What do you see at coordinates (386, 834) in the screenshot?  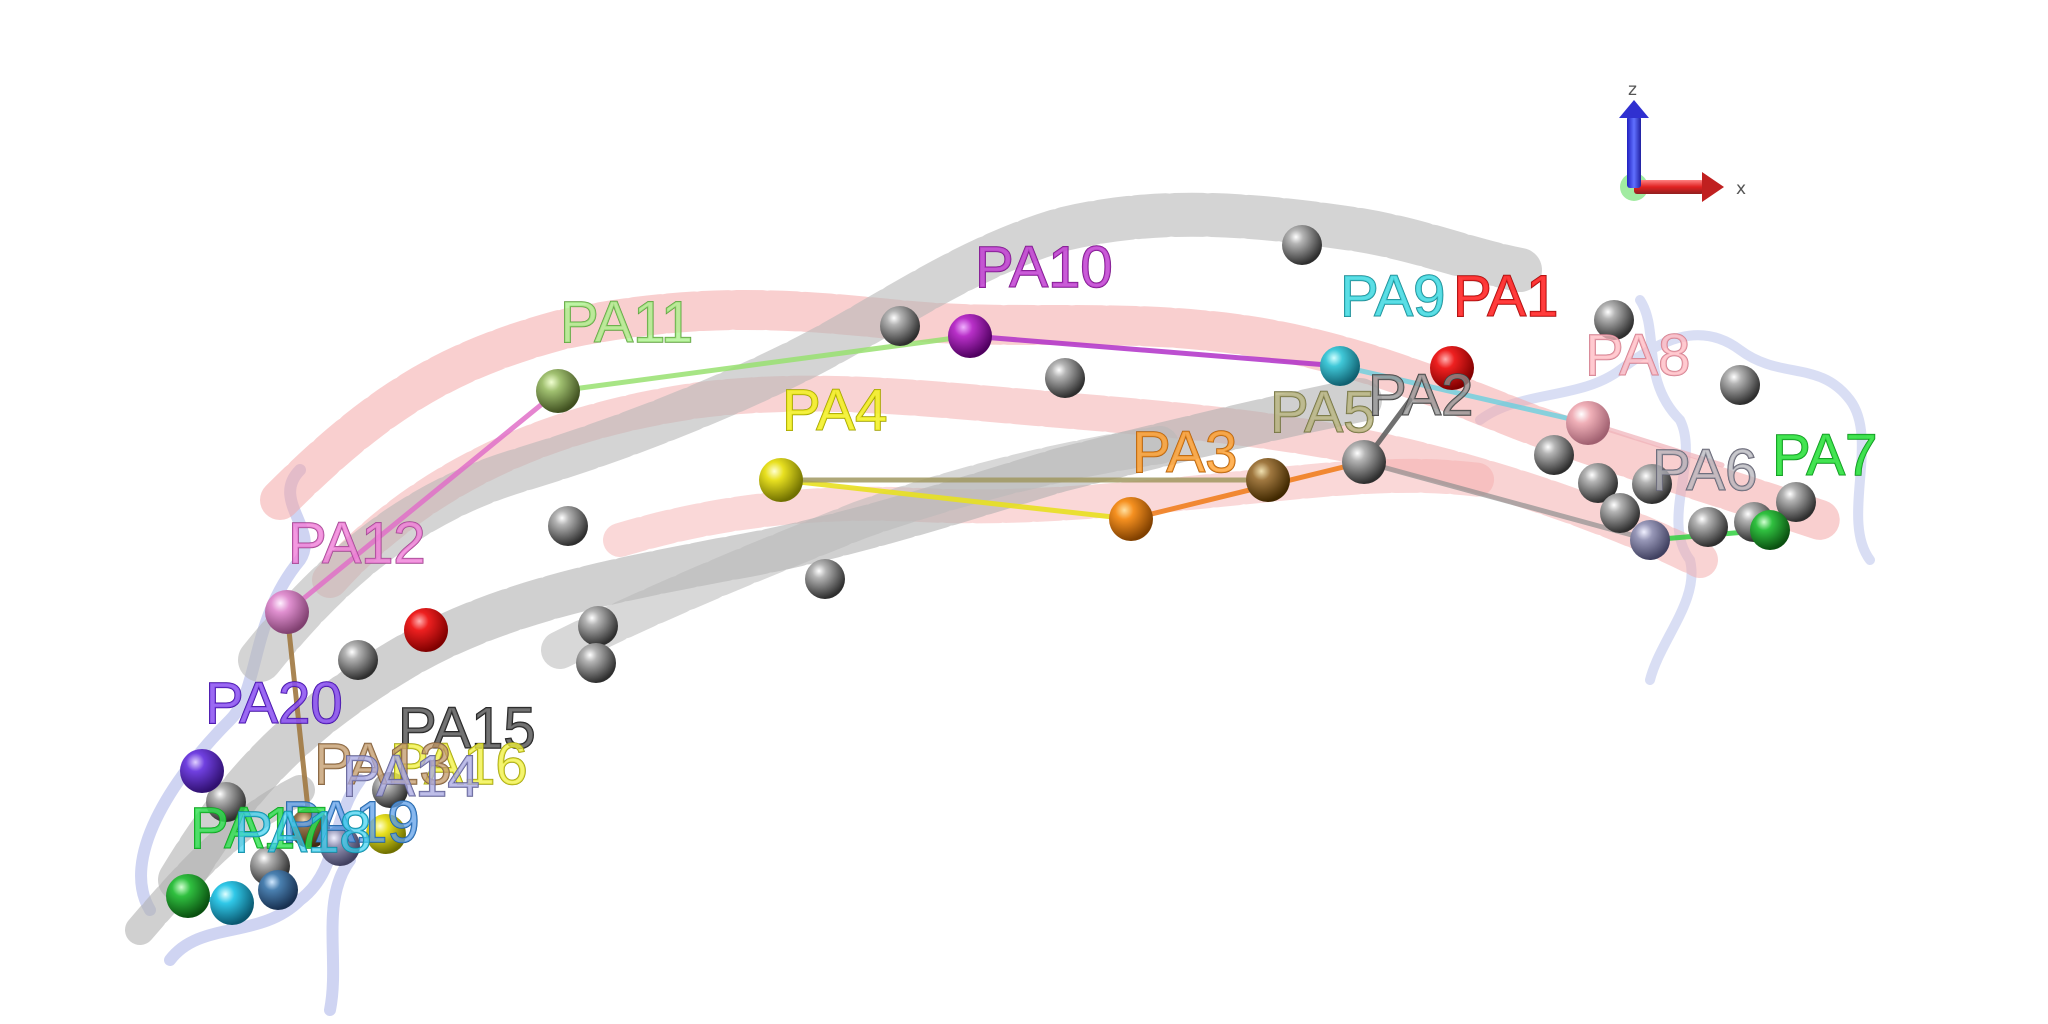 I see `pa16-sphere` at bounding box center [386, 834].